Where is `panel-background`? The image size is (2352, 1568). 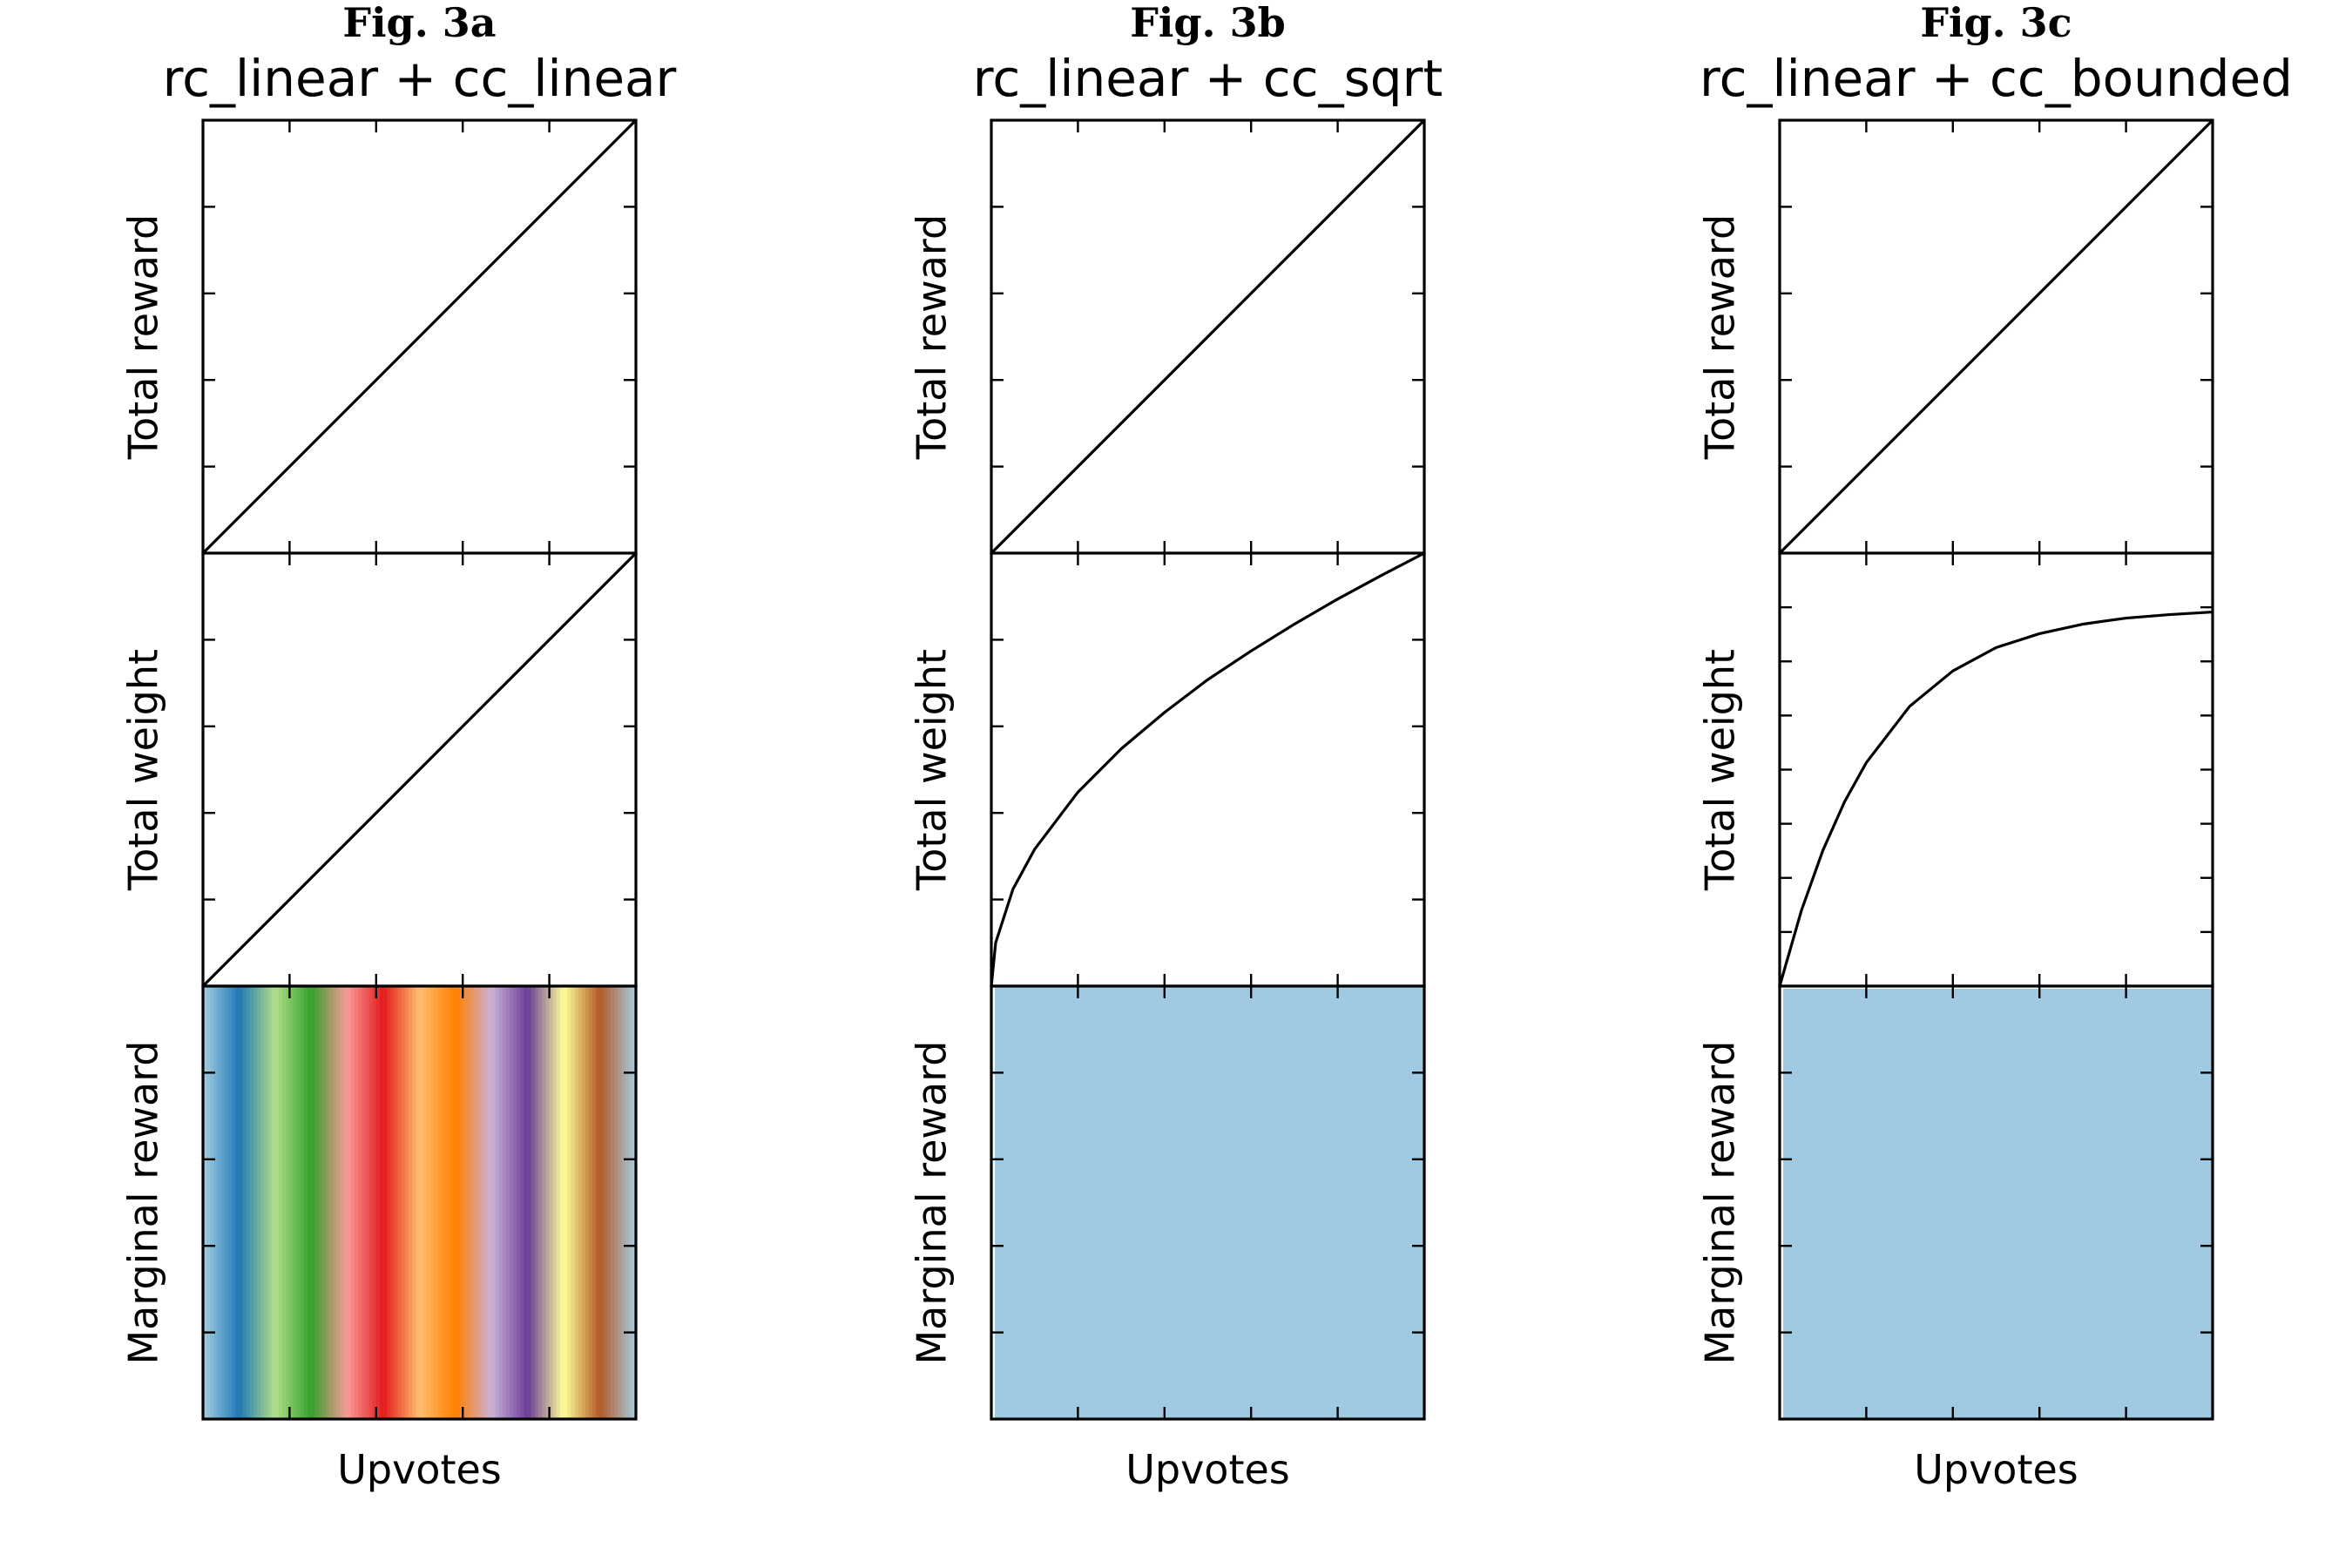
panel-background is located at coordinates (1207, 769).